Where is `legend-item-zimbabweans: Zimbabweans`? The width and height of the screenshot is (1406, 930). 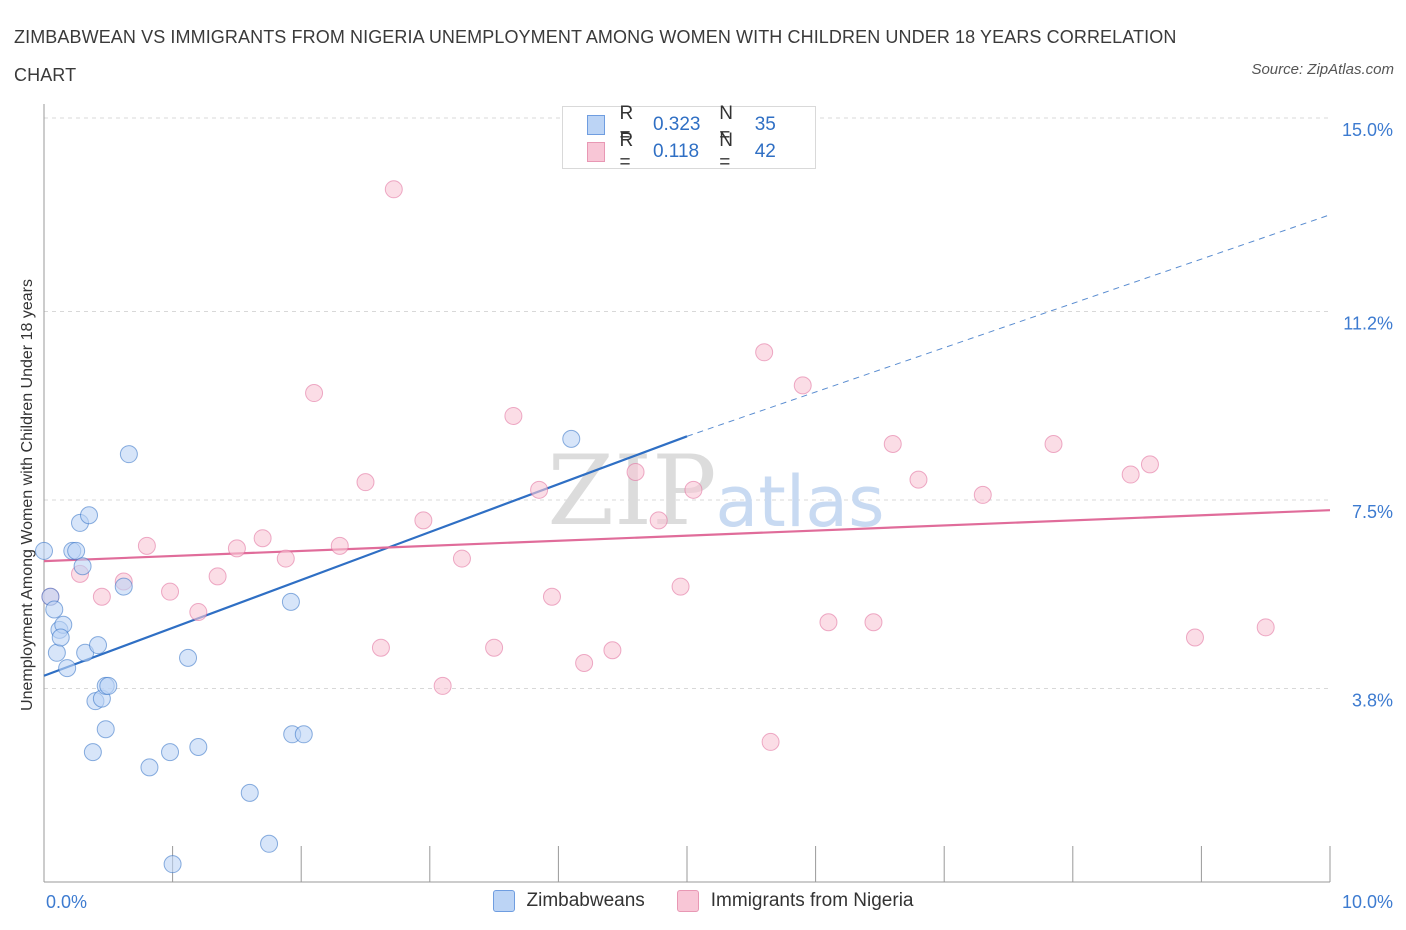
legend-item-zimbabweans: Zimbabweans is located at coordinates (568, 901).